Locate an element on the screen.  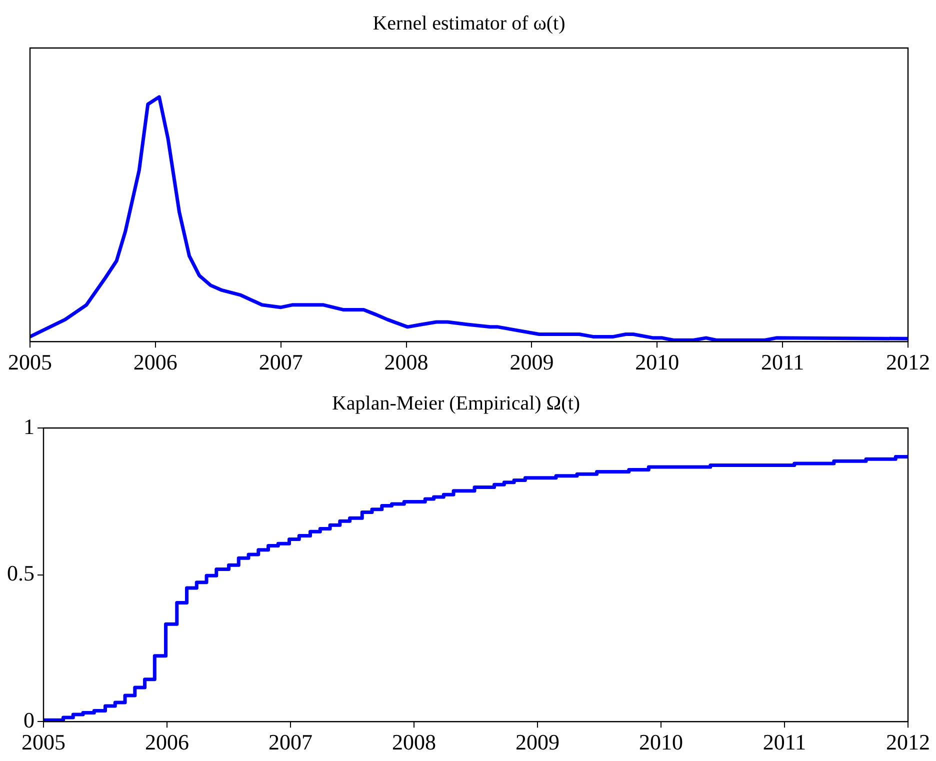
y-tick-label: 0.5 is located at coordinates (20, 573).